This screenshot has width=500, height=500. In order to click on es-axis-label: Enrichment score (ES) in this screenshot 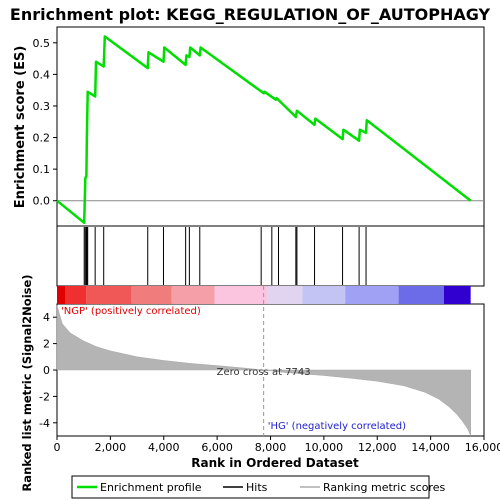, I will do `click(20, 127)`.